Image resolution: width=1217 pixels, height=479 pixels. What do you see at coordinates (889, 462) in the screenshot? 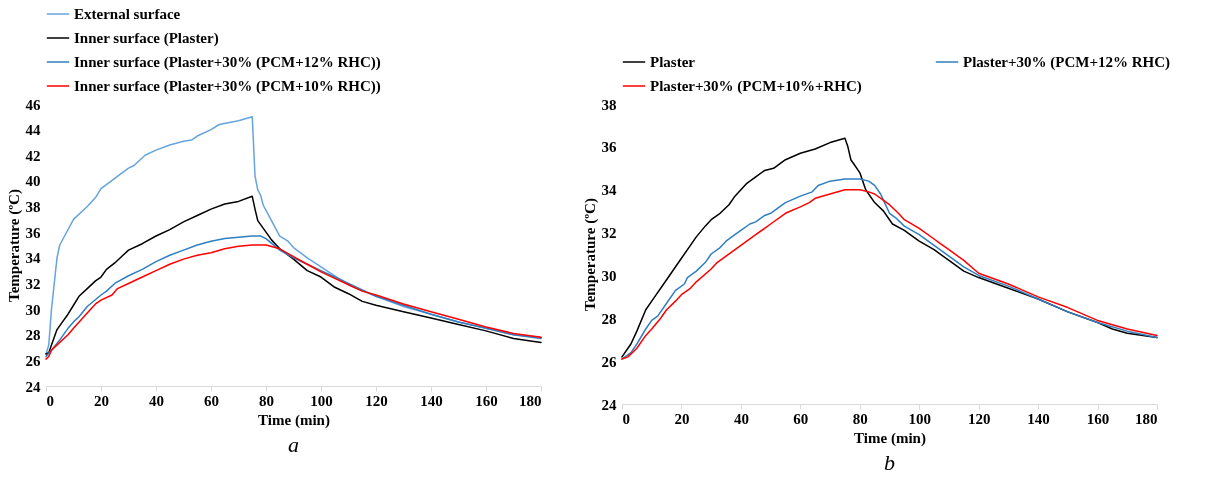
I see `text: b` at bounding box center [889, 462].